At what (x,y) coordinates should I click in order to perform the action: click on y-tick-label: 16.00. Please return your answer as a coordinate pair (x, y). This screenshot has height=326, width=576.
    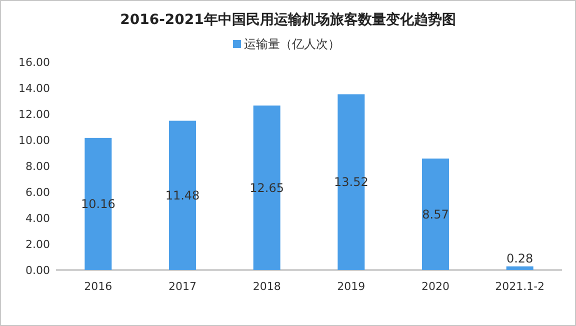
    Looking at the image, I should click on (34, 62).